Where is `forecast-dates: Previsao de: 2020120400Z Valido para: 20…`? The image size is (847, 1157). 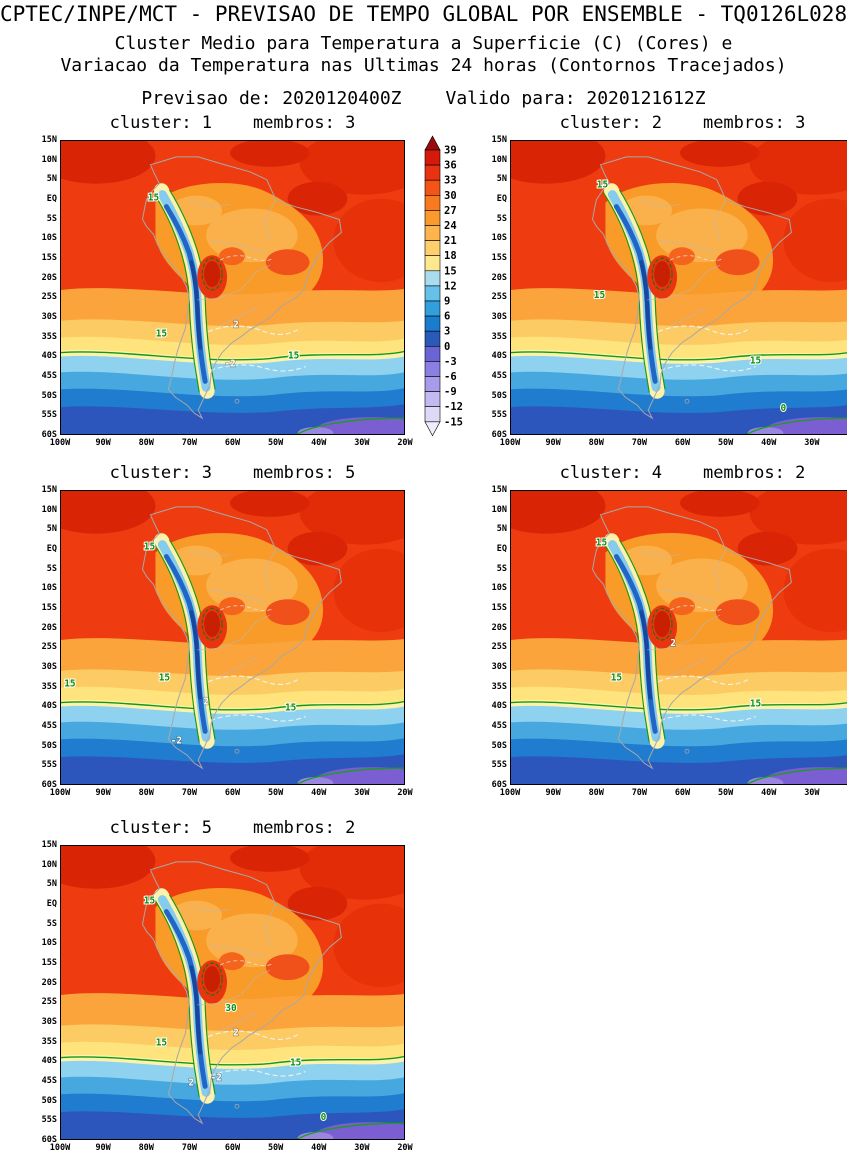
forecast-dates: Previsao de: 2020120400Z Valido para: 20… is located at coordinates (423, 98).